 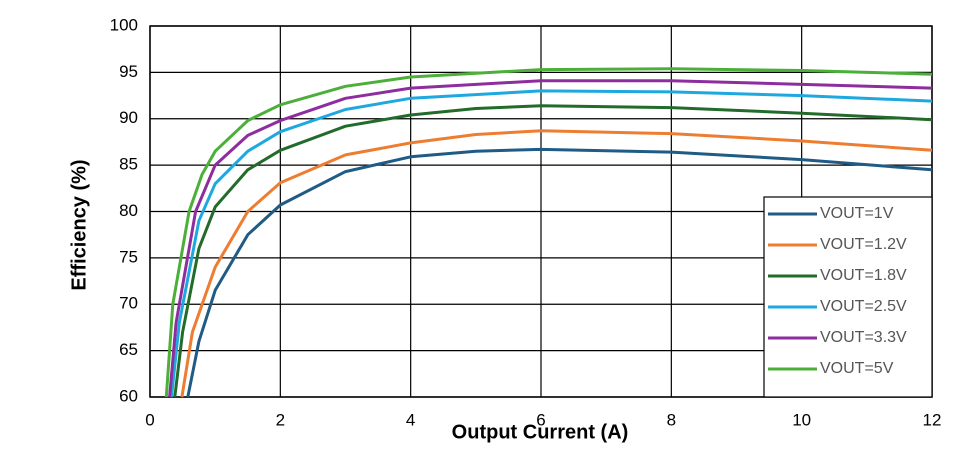 I want to click on x-tick-label: 4, so click(x=410, y=419).